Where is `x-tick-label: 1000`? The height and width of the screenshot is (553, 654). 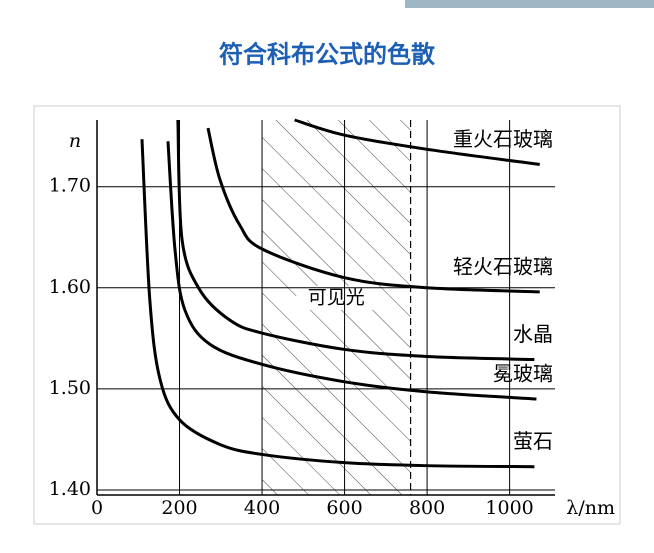
x-tick-label: 1000 is located at coordinates (509, 508).